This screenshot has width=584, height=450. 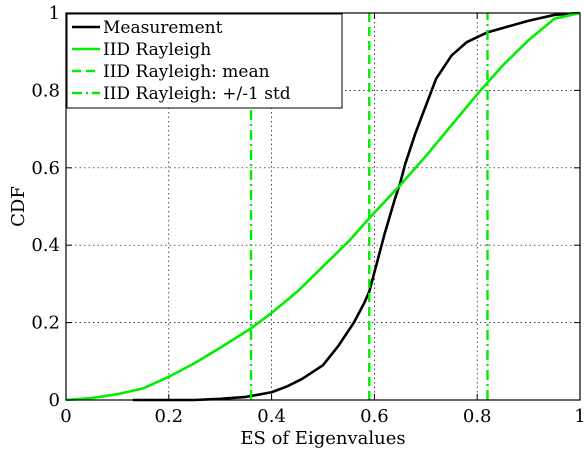 What do you see at coordinates (45, 90) in the screenshot?
I see `y-tick-label: 0.8` at bounding box center [45, 90].